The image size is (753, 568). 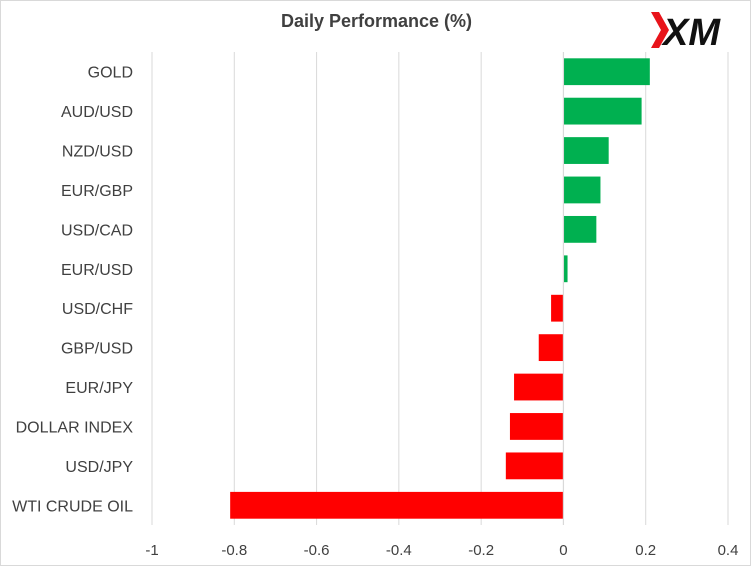 What do you see at coordinates (99, 467) in the screenshot?
I see `category-label: USD/JPY` at bounding box center [99, 467].